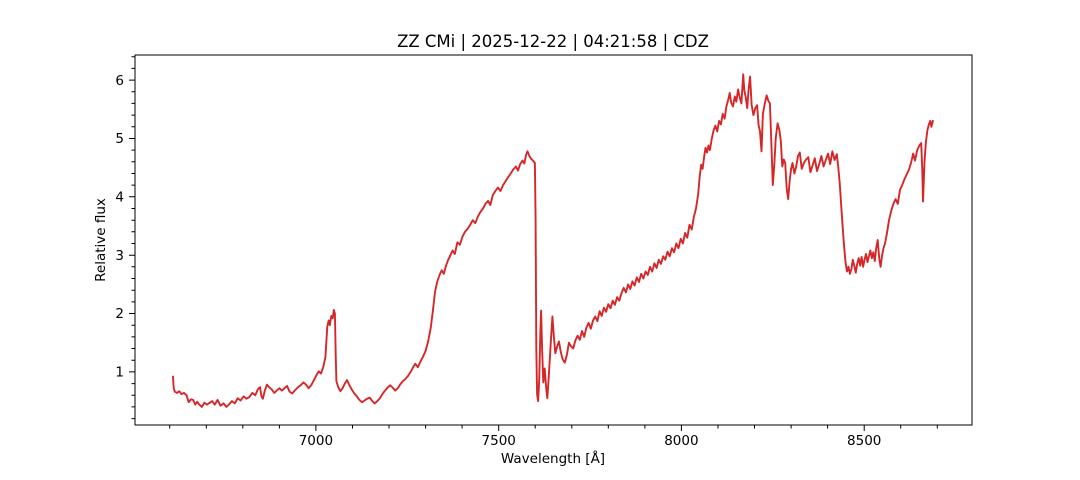 The image size is (1080, 480). Describe the element at coordinates (119, 198) in the screenshot. I see `y-tick-label: 4` at that location.